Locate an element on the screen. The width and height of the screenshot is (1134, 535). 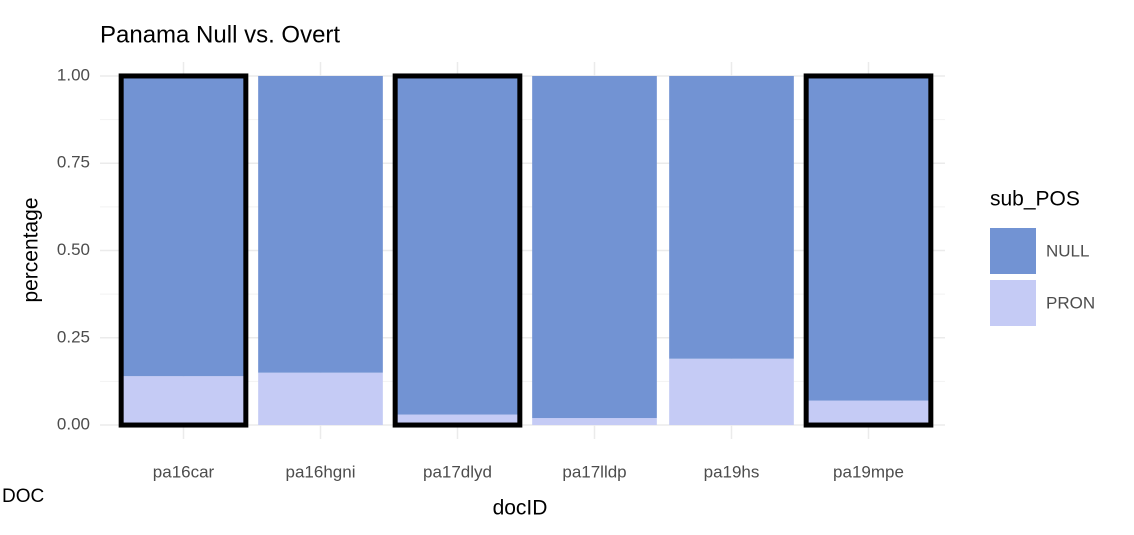
x-axis-label: docID is located at coordinates (520, 508).